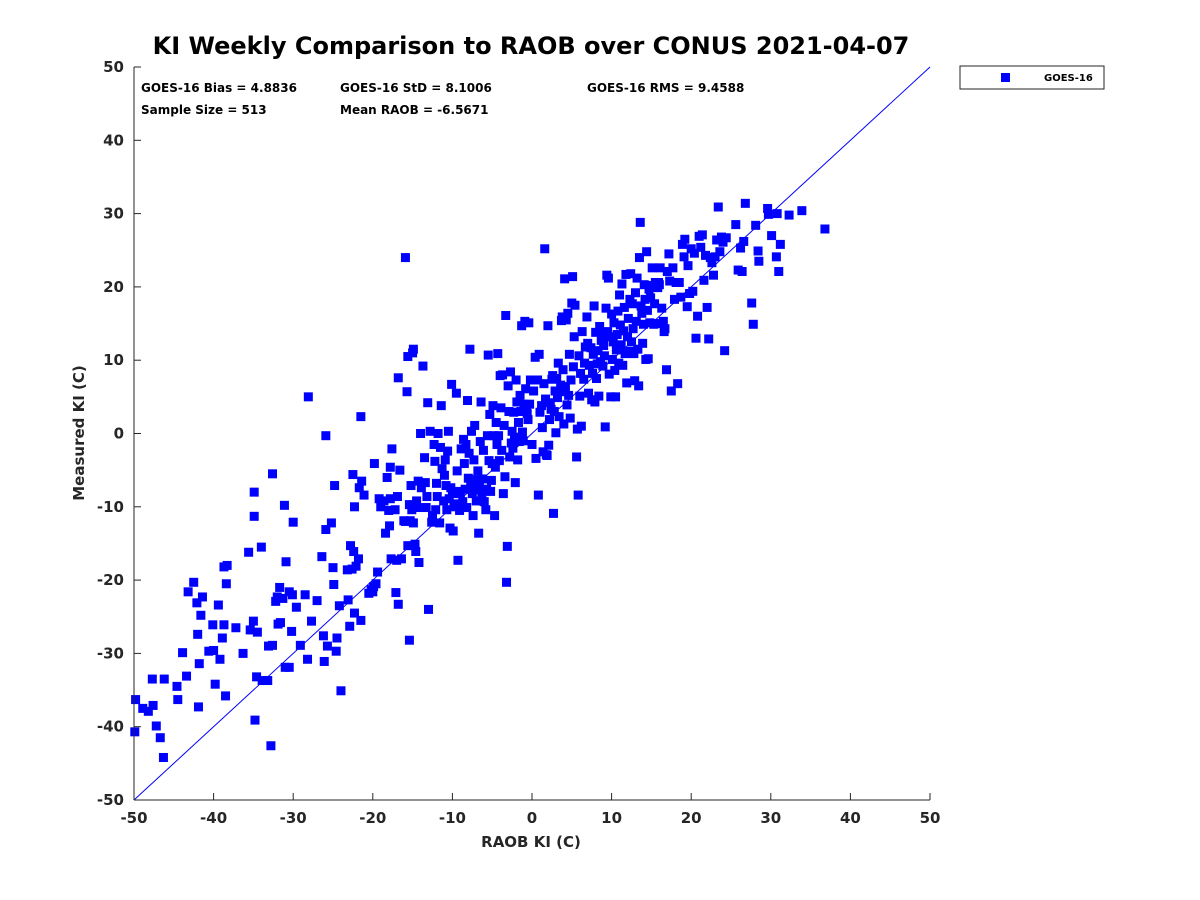 The width and height of the screenshot is (1200, 900). I want to click on legend: GOES-16, so click(1032, 77).